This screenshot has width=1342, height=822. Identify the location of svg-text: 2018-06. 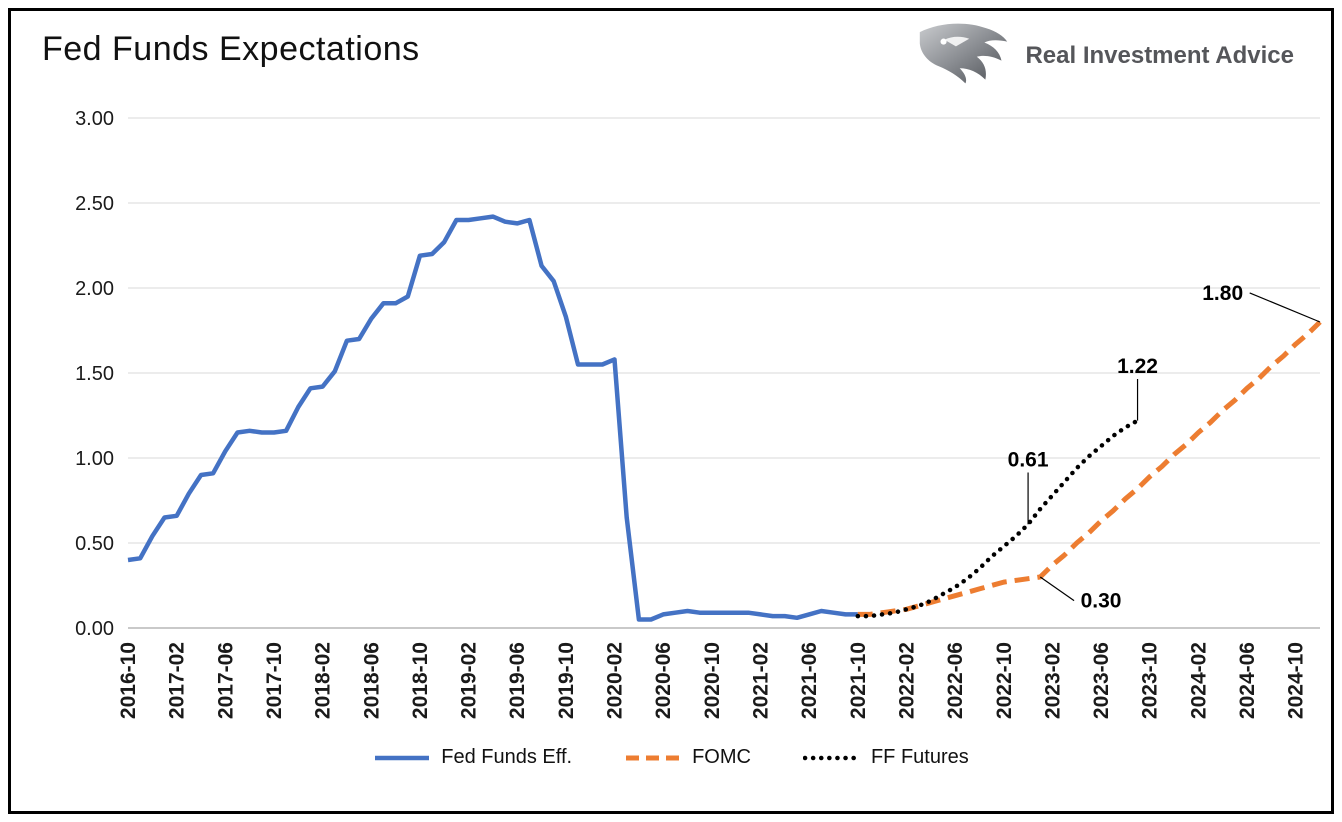
(371, 680).